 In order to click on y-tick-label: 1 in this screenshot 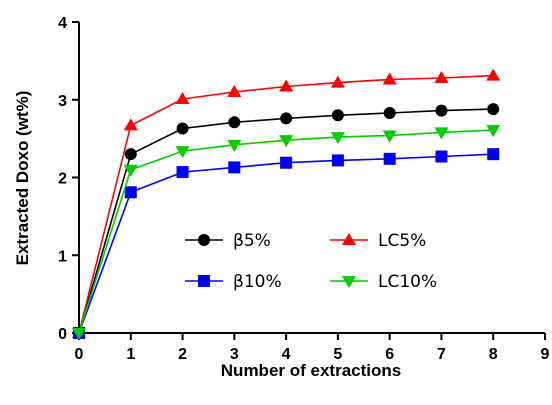, I will do `click(62, 256)`.